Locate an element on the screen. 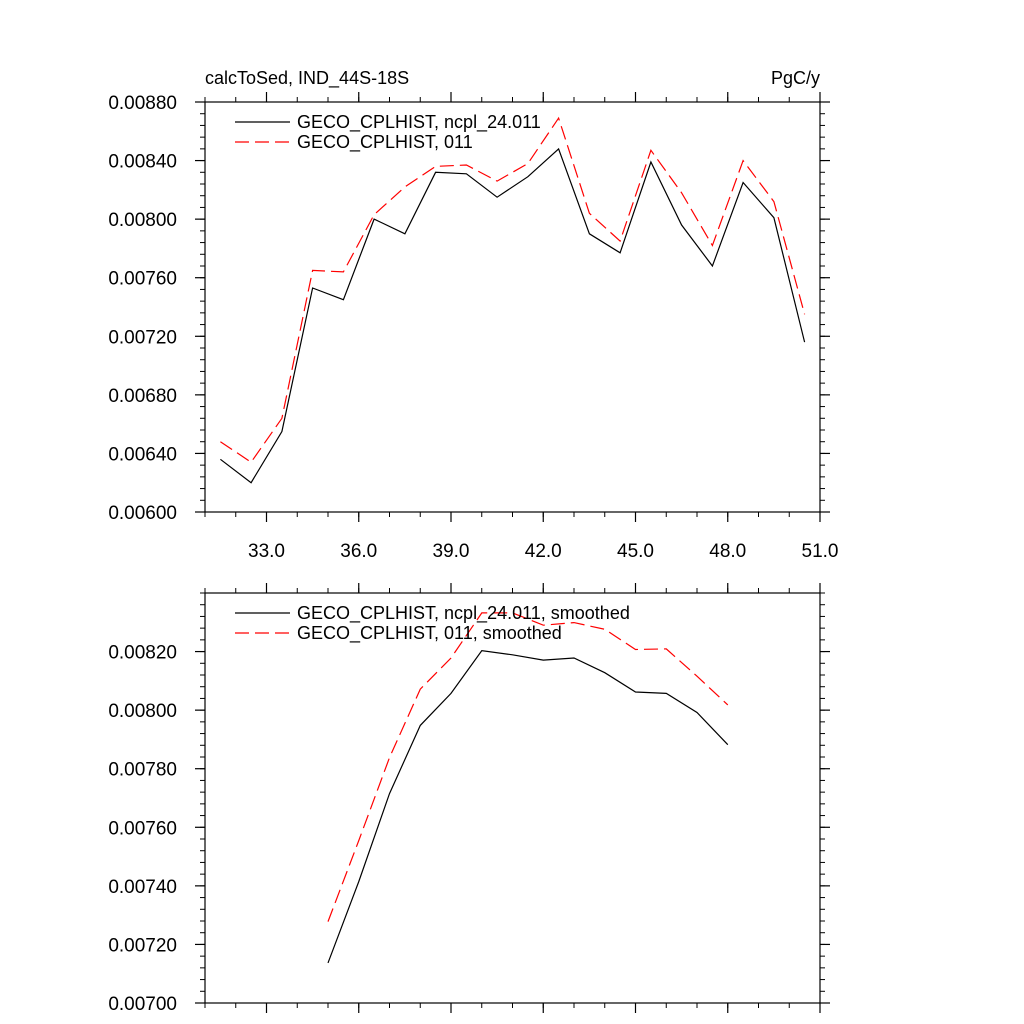  x-tick-label: 33.0 is located at coordinates (266, 551).